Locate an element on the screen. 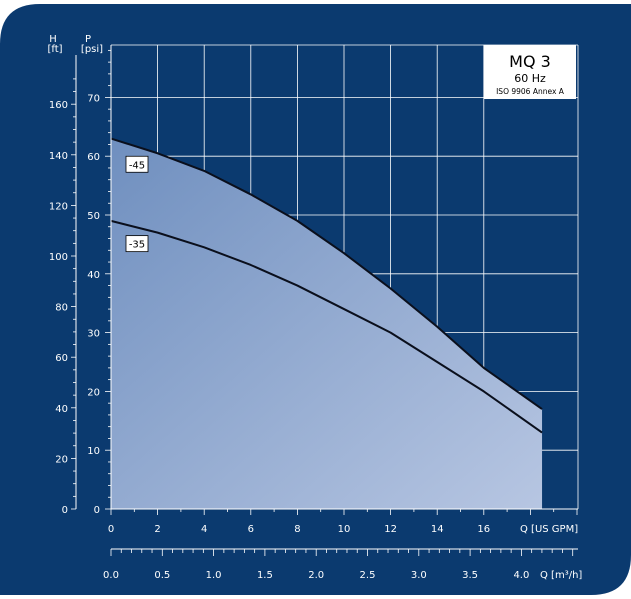 Image resolution: width=631 pixels, height=599 pixels. curve-label--35: -35 is located at coordinates (137, 244).